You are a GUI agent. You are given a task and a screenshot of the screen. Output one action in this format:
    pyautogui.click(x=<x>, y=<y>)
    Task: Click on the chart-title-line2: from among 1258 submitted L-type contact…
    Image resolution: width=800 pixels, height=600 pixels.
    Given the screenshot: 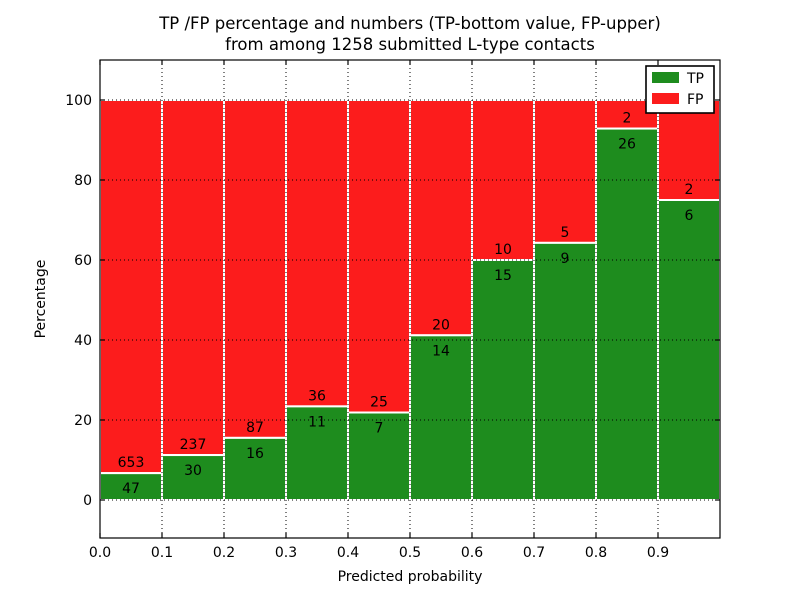 What is the action you would take?
    pyautogui.click(x=410, y=44)
    